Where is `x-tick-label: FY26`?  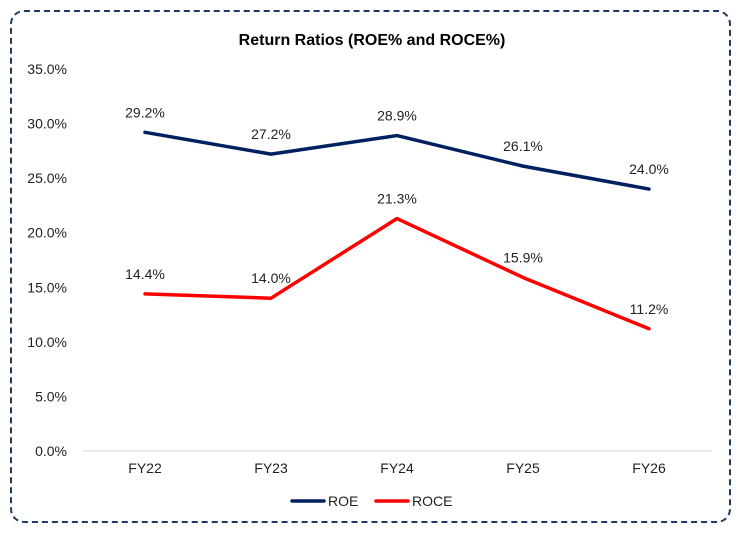 x-tick-label: FY26 is located at coordinates (649, 468).